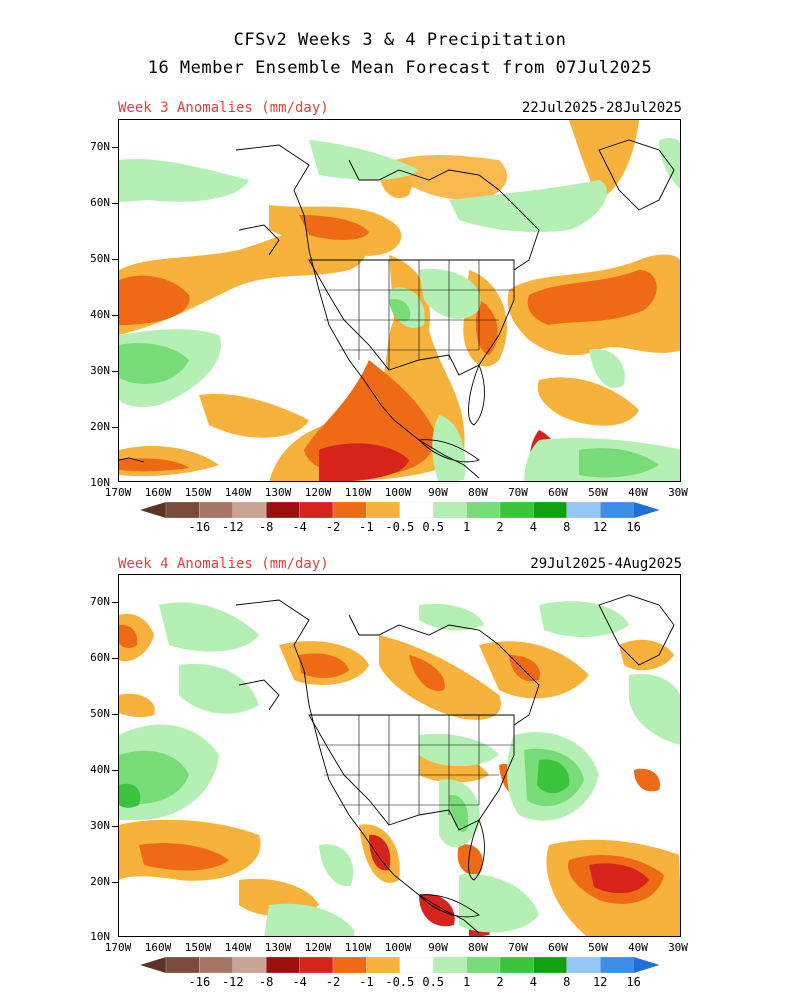 This screenshot has width=800, height=1000. Describe the element at coordinates (400, 40) in the screenshot. I see `title-line-1: CFSv2 Weeks 3 & 4 Precipitation` at that location.